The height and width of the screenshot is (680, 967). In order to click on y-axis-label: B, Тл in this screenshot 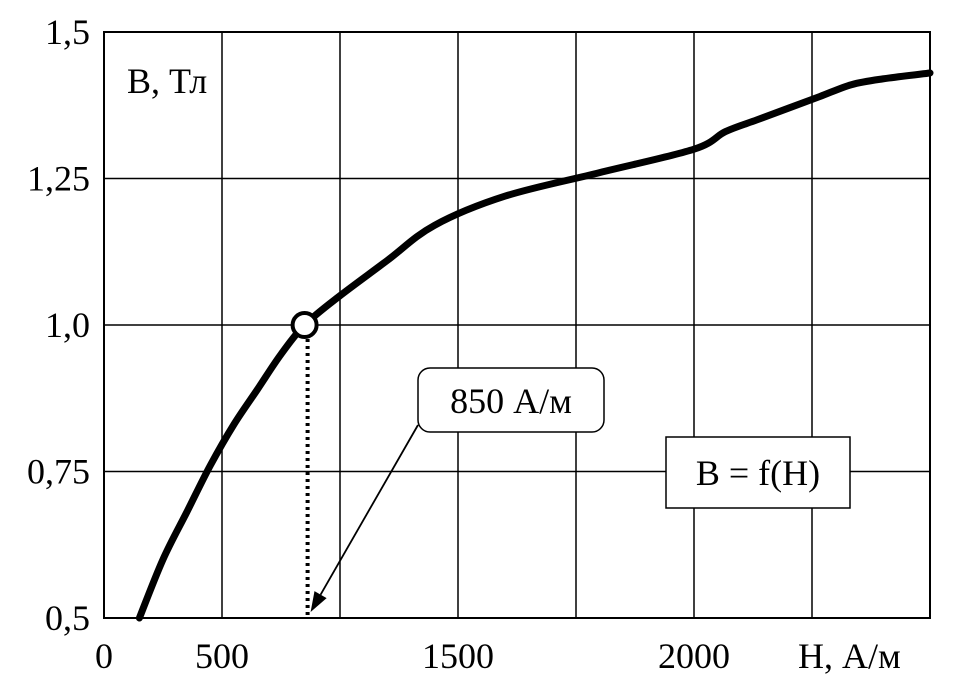, I will do `click(167, 81)`.